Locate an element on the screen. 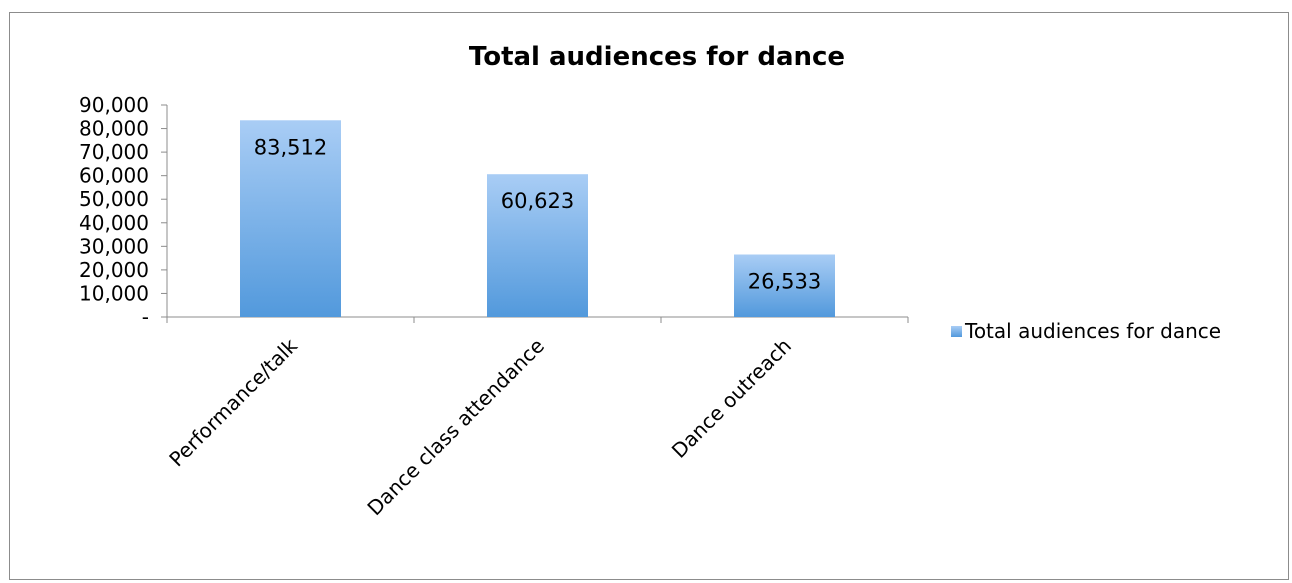 The height and width of the screenshot is (583, 1292). y-tick-label: - is located at coordinates (145, 317).